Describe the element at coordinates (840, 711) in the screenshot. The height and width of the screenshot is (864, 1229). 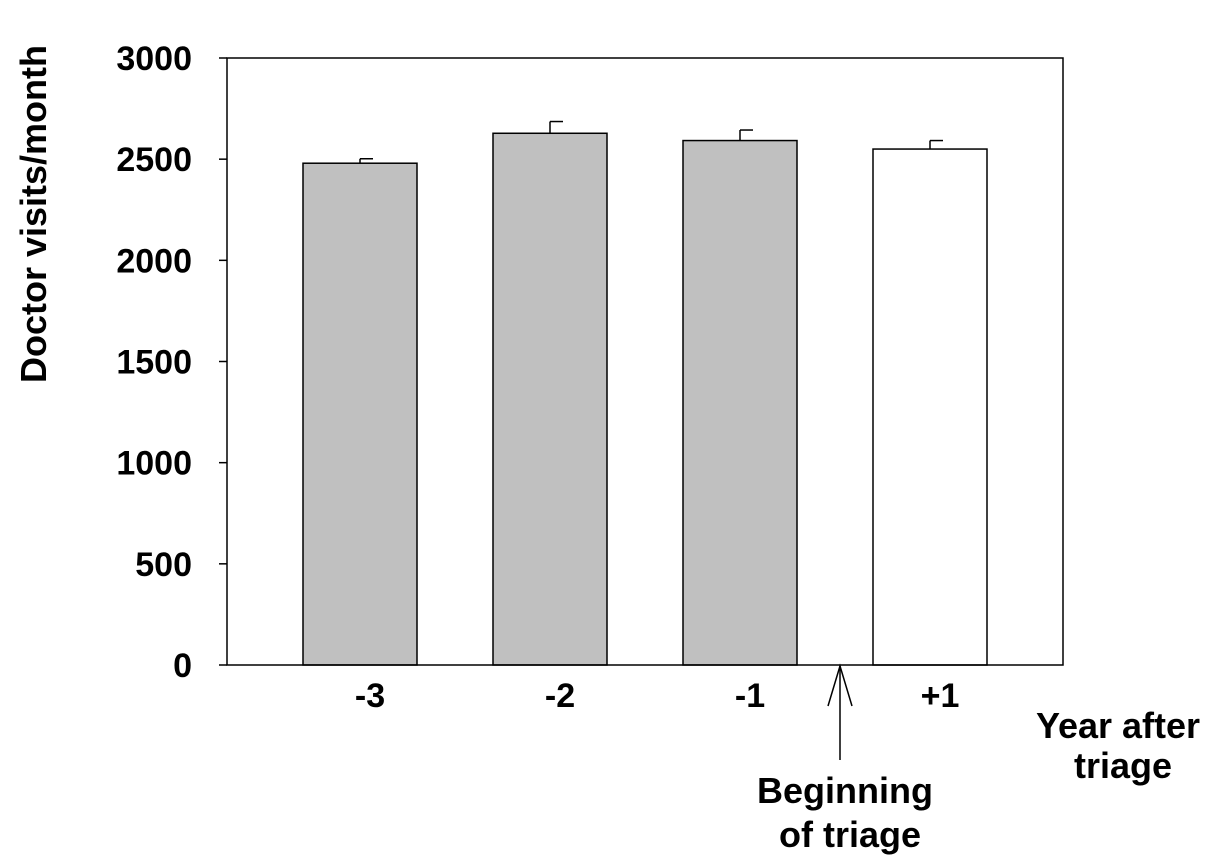
I see `triage-start-arrow` at that location.